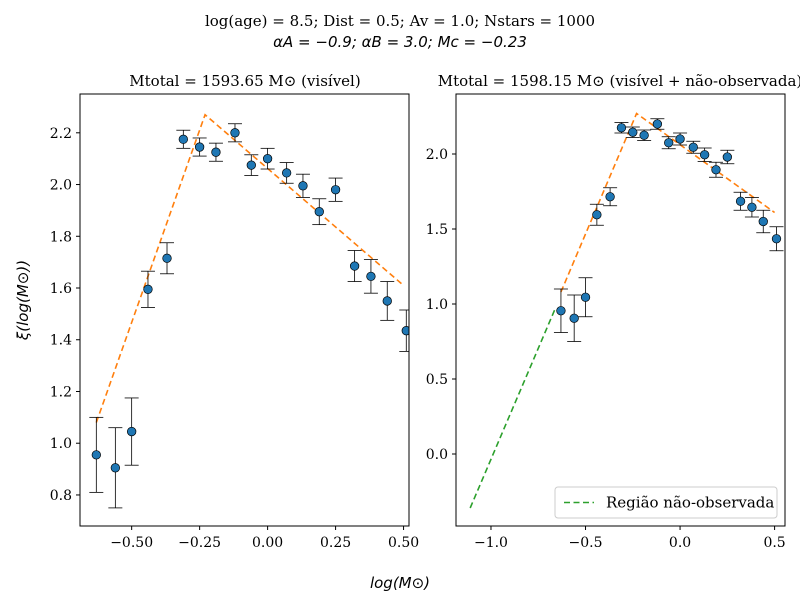 The width and height of the screenshot is (800, 600). Describe the element at coordinates (61, 289) in the screenshot. I see `left-ytick-label: 1.6` at that location.